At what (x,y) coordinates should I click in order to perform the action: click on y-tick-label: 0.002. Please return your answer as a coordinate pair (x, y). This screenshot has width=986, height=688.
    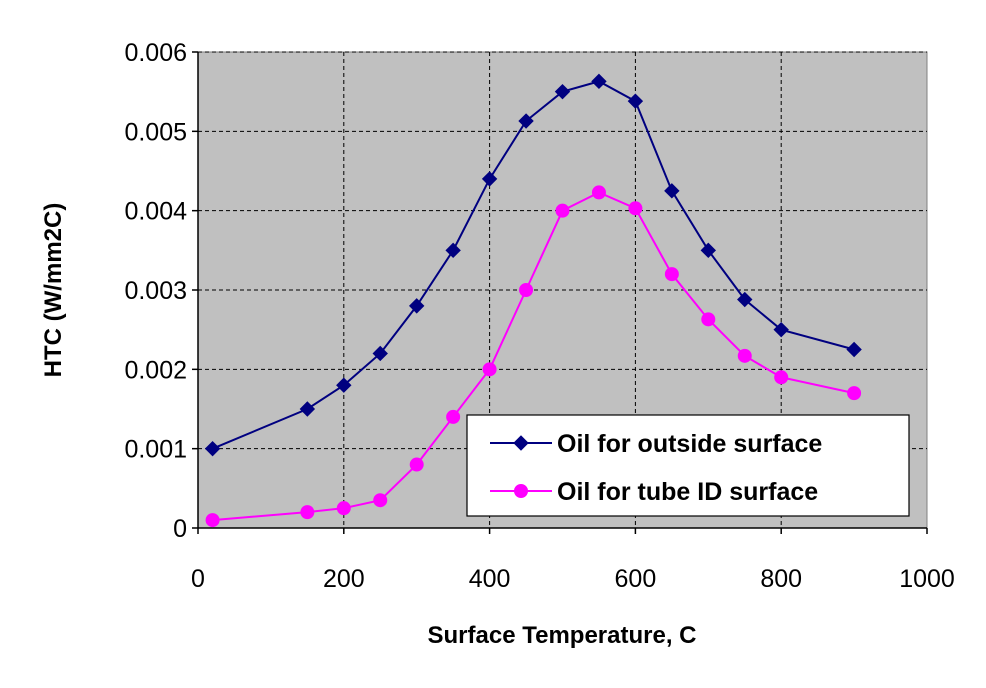
    Looking at the image, I should click on (155, 370).